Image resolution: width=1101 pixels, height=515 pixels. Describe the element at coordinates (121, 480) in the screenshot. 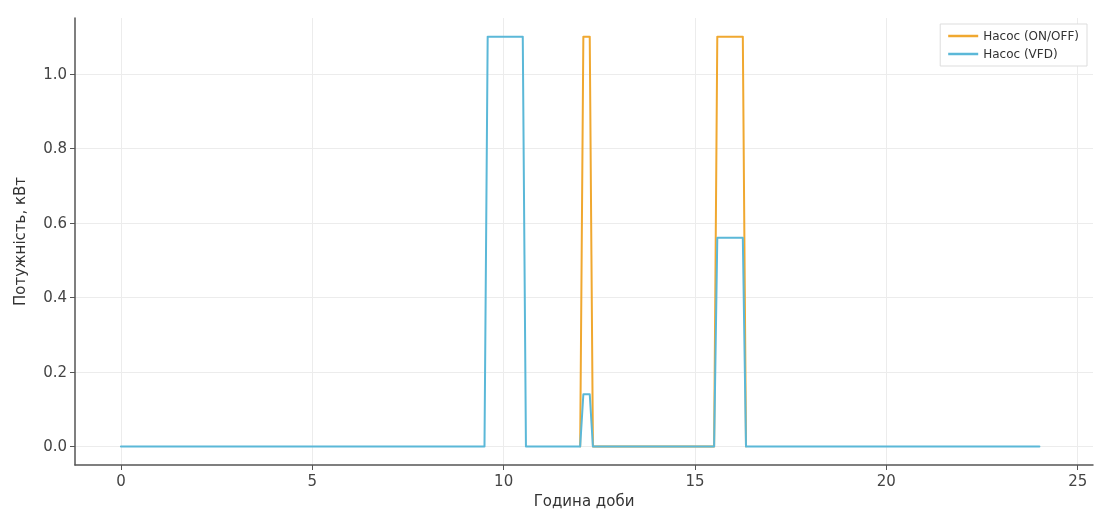

I see `x-tick-label: 0` at that location.